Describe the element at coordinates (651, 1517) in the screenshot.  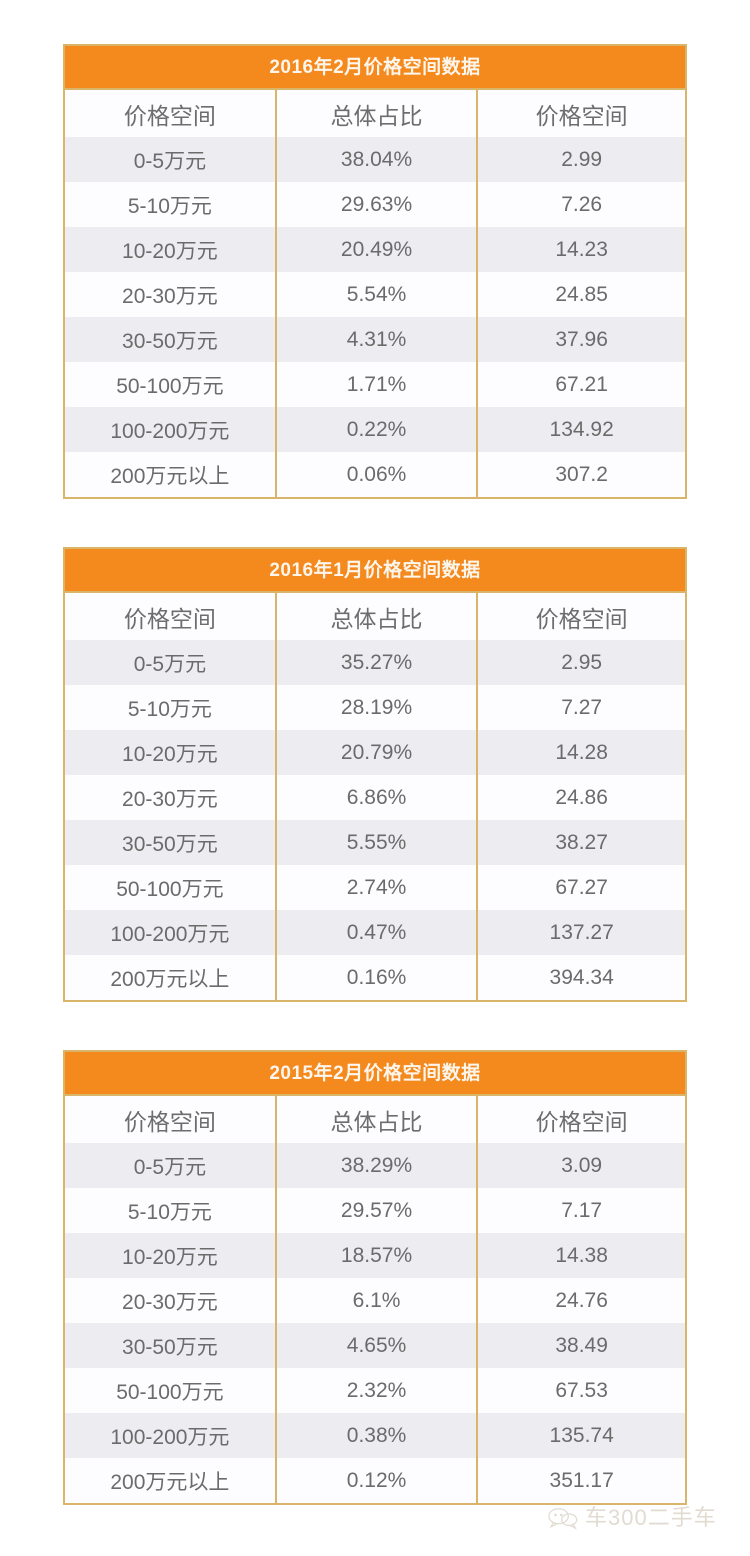
I see `watermark-text: 车300二手车` at that location.